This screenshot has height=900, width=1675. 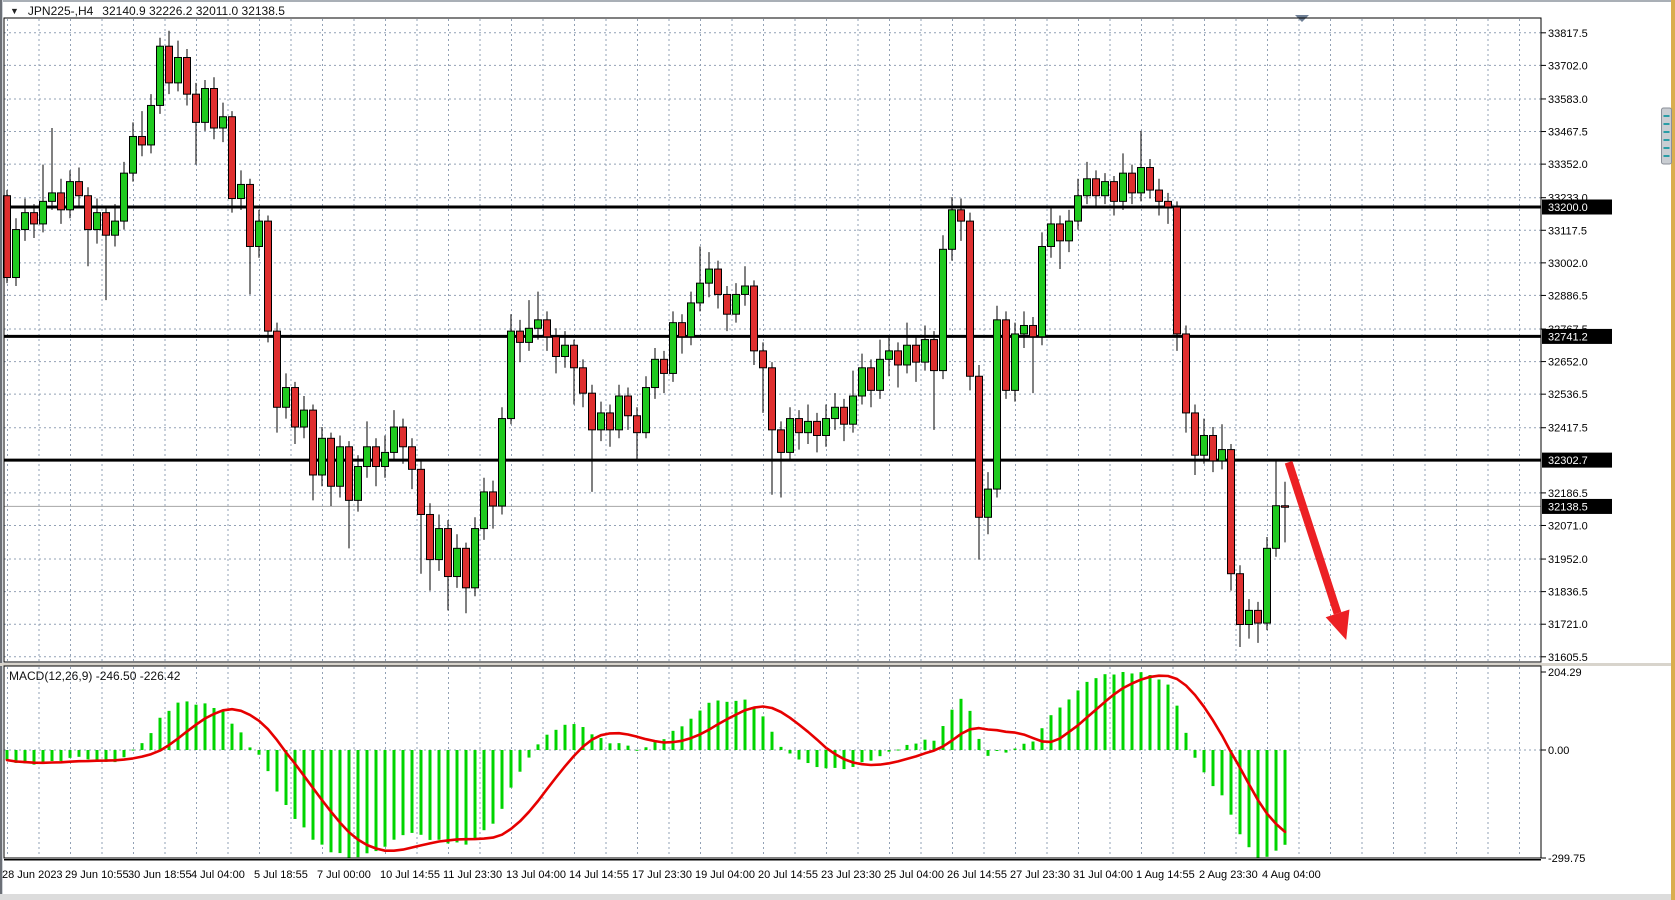 I want to click on symbol-dropdown-icon: ▼, so click(x=14, y=11).